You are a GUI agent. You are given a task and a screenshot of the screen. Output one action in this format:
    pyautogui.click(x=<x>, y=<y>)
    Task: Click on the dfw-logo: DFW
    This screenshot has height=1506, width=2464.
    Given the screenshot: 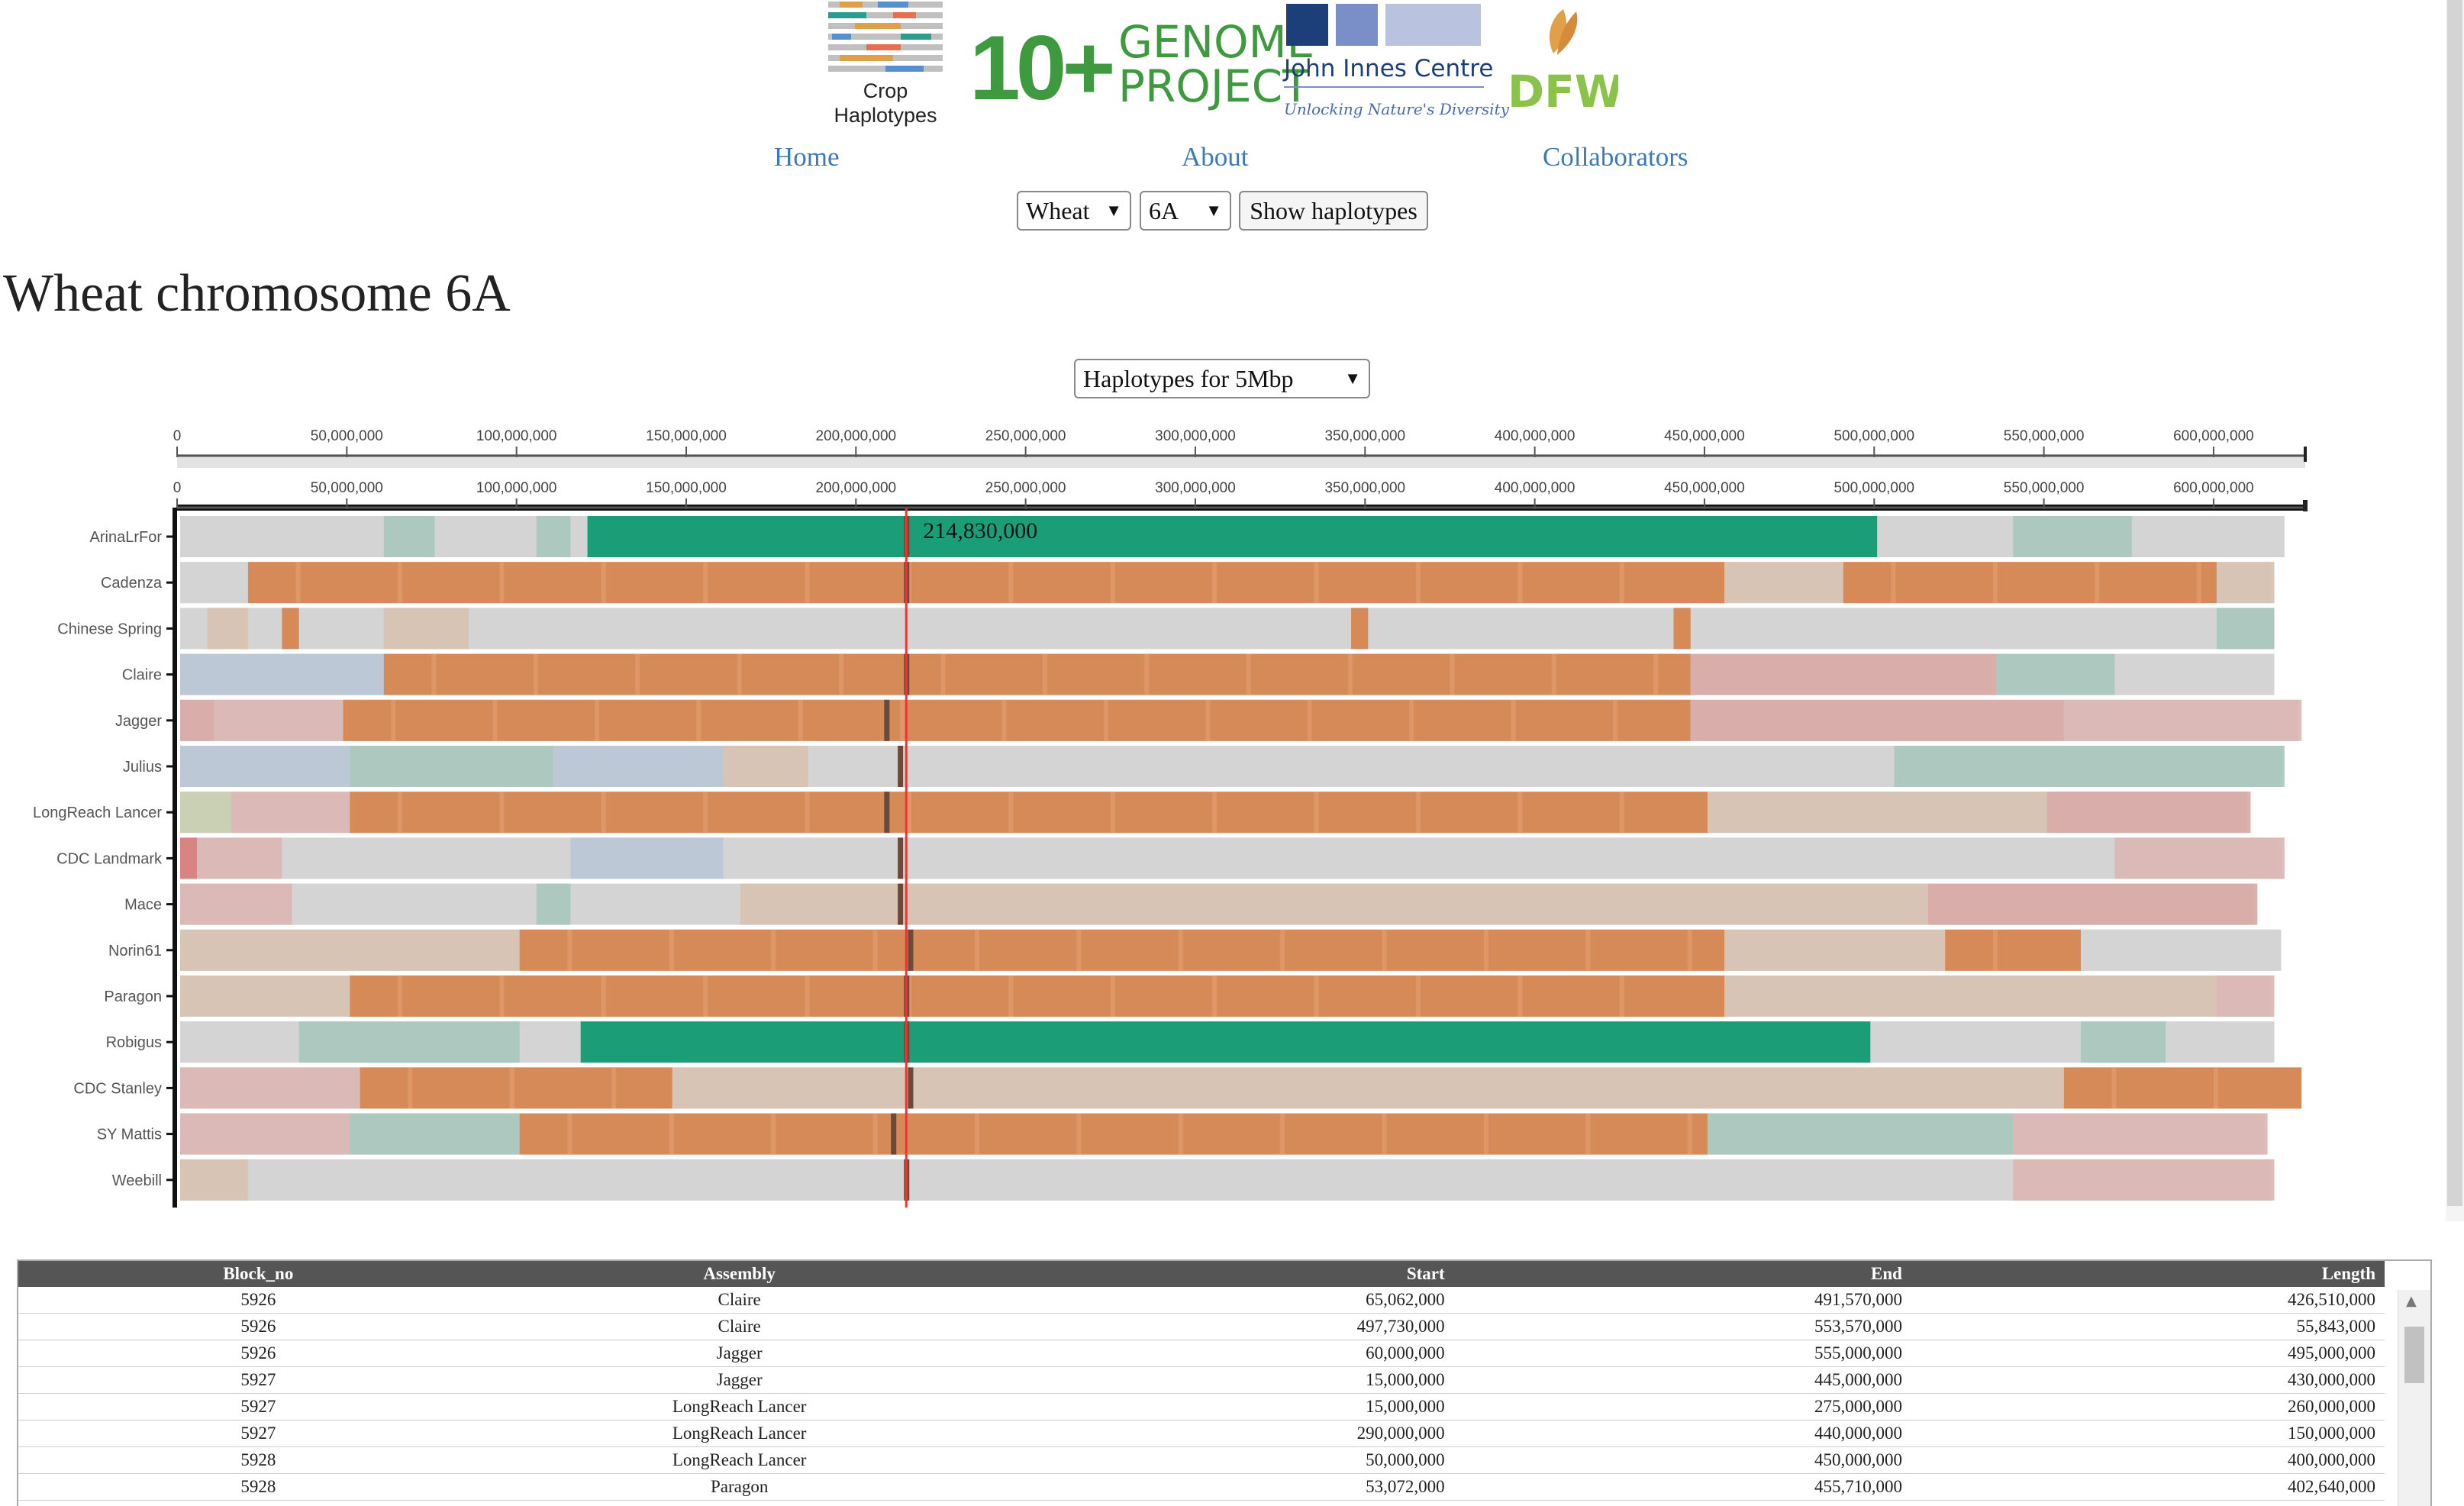 What is the action you would take?
    pyautogui.click(x=1563, y=63)
    